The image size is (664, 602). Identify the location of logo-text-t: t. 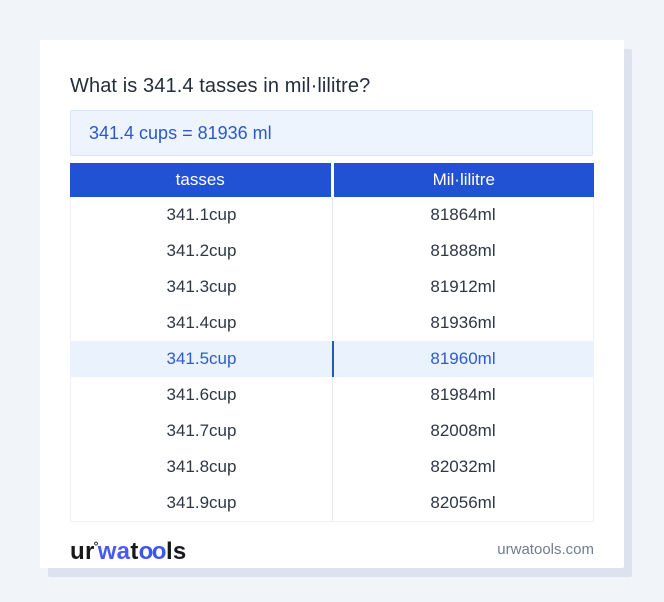
(134, 551).